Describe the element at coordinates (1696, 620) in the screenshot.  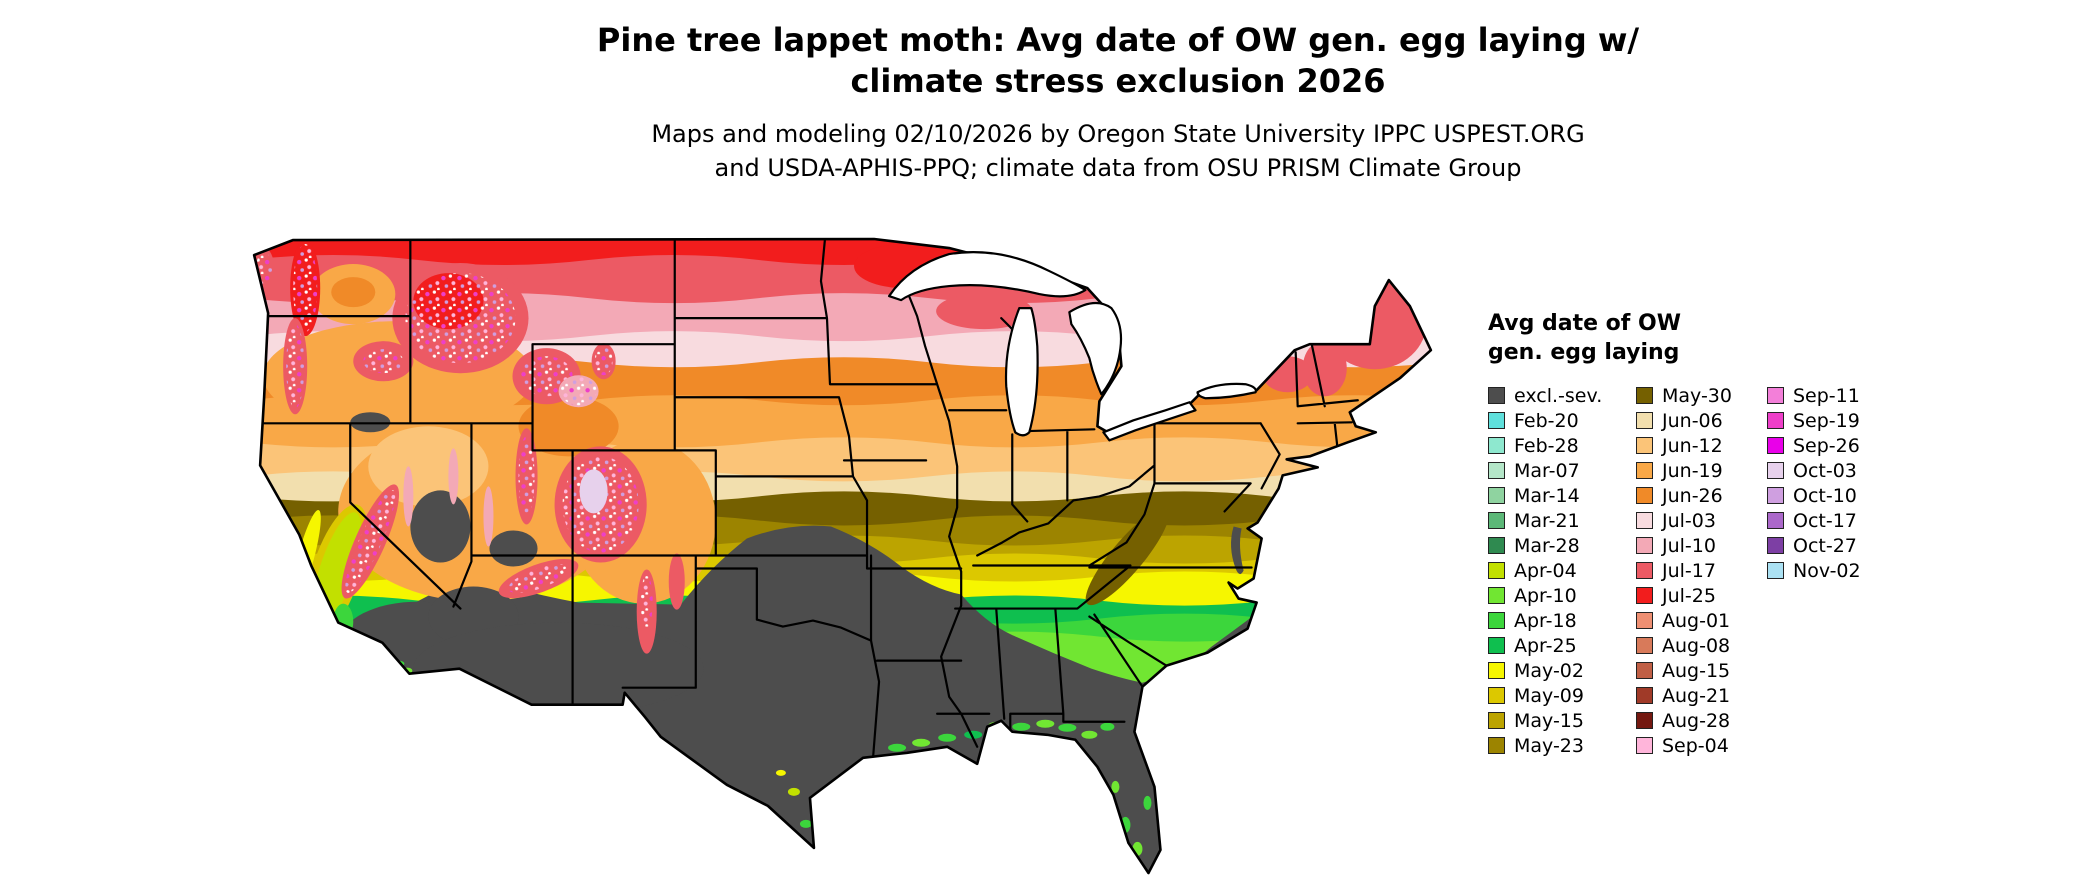
I see `legend-label: Aug-01` at that location.